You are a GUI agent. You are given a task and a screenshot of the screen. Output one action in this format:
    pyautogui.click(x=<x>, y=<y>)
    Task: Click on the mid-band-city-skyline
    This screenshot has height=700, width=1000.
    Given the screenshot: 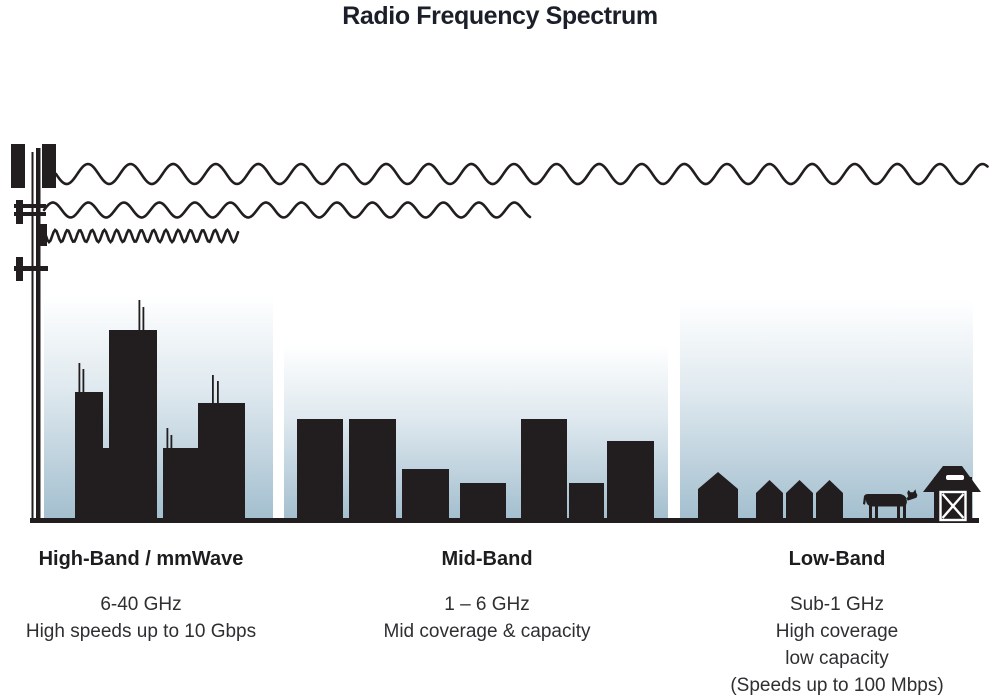 What is the action you would take?
    pyautogui.click(x=475, y=469)
    